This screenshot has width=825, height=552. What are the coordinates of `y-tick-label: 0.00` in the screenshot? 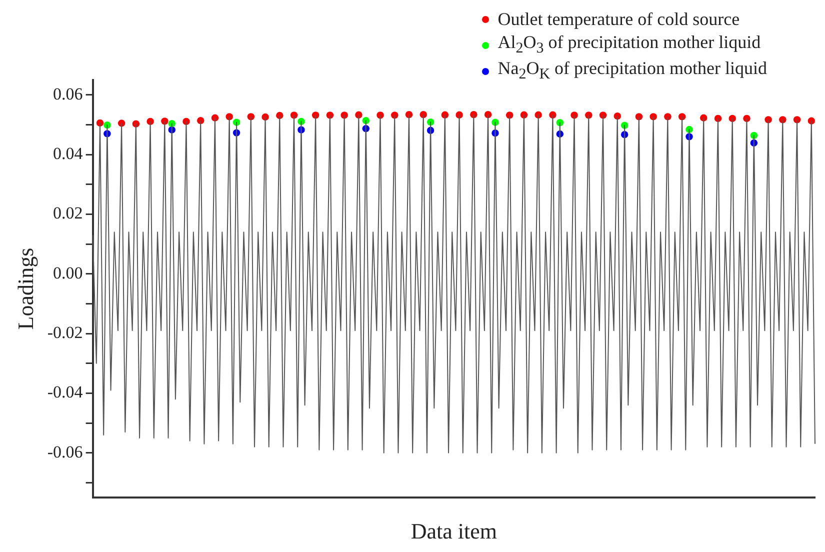 It's located at (68, 272).